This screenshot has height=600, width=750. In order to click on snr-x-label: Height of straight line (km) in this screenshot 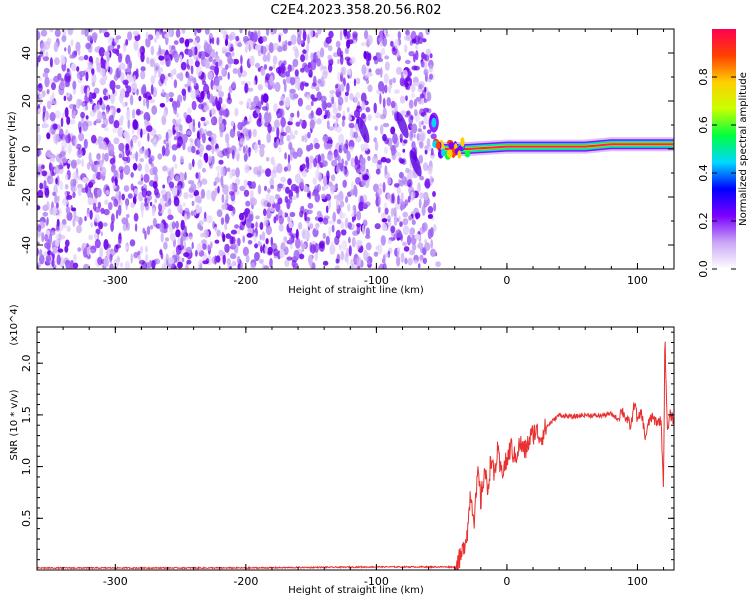, I will do `click(356, 590)`.